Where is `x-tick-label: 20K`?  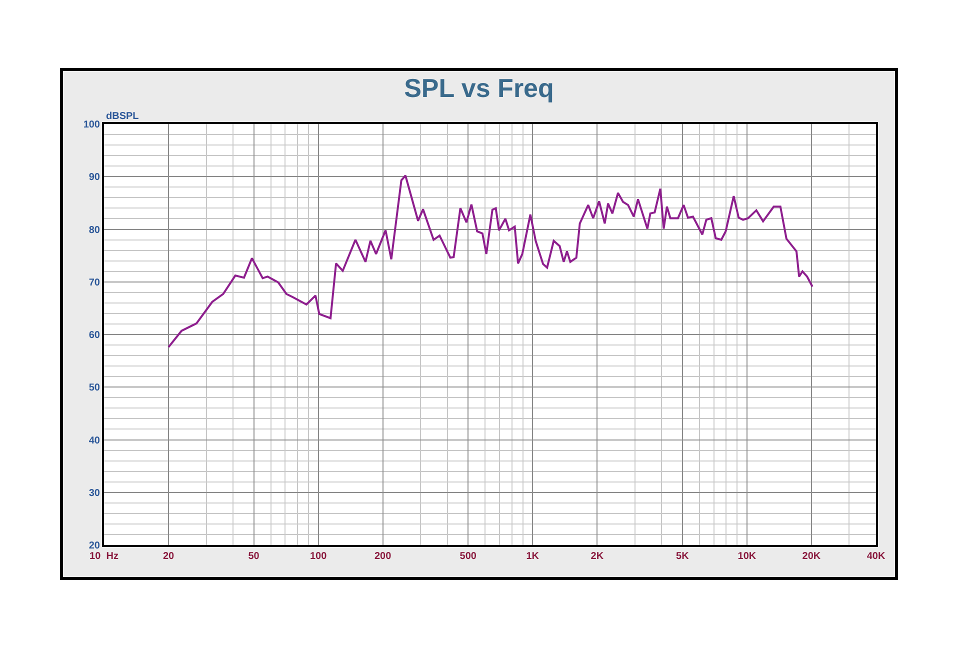 x-tick-label: 20K is located at coordinates (812, 556).